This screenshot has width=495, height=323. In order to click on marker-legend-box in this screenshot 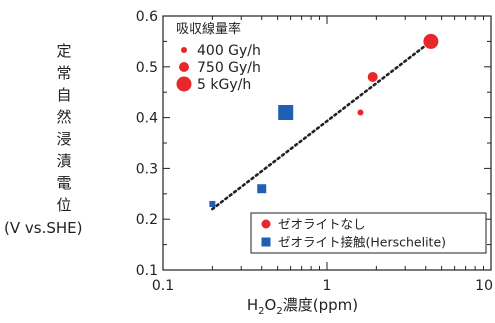, I will do `click(368, 233)`.